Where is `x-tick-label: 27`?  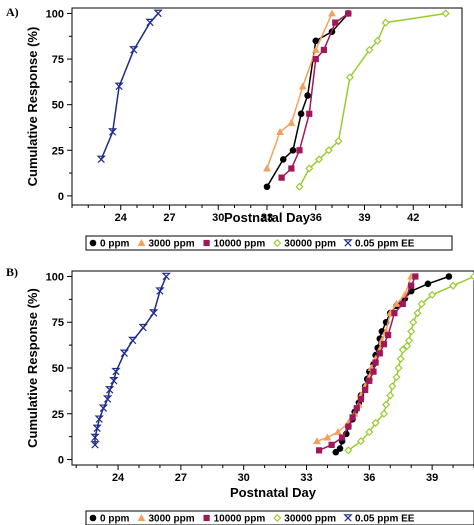 x-tick-label: 27 is located at coordinates (169, 218).